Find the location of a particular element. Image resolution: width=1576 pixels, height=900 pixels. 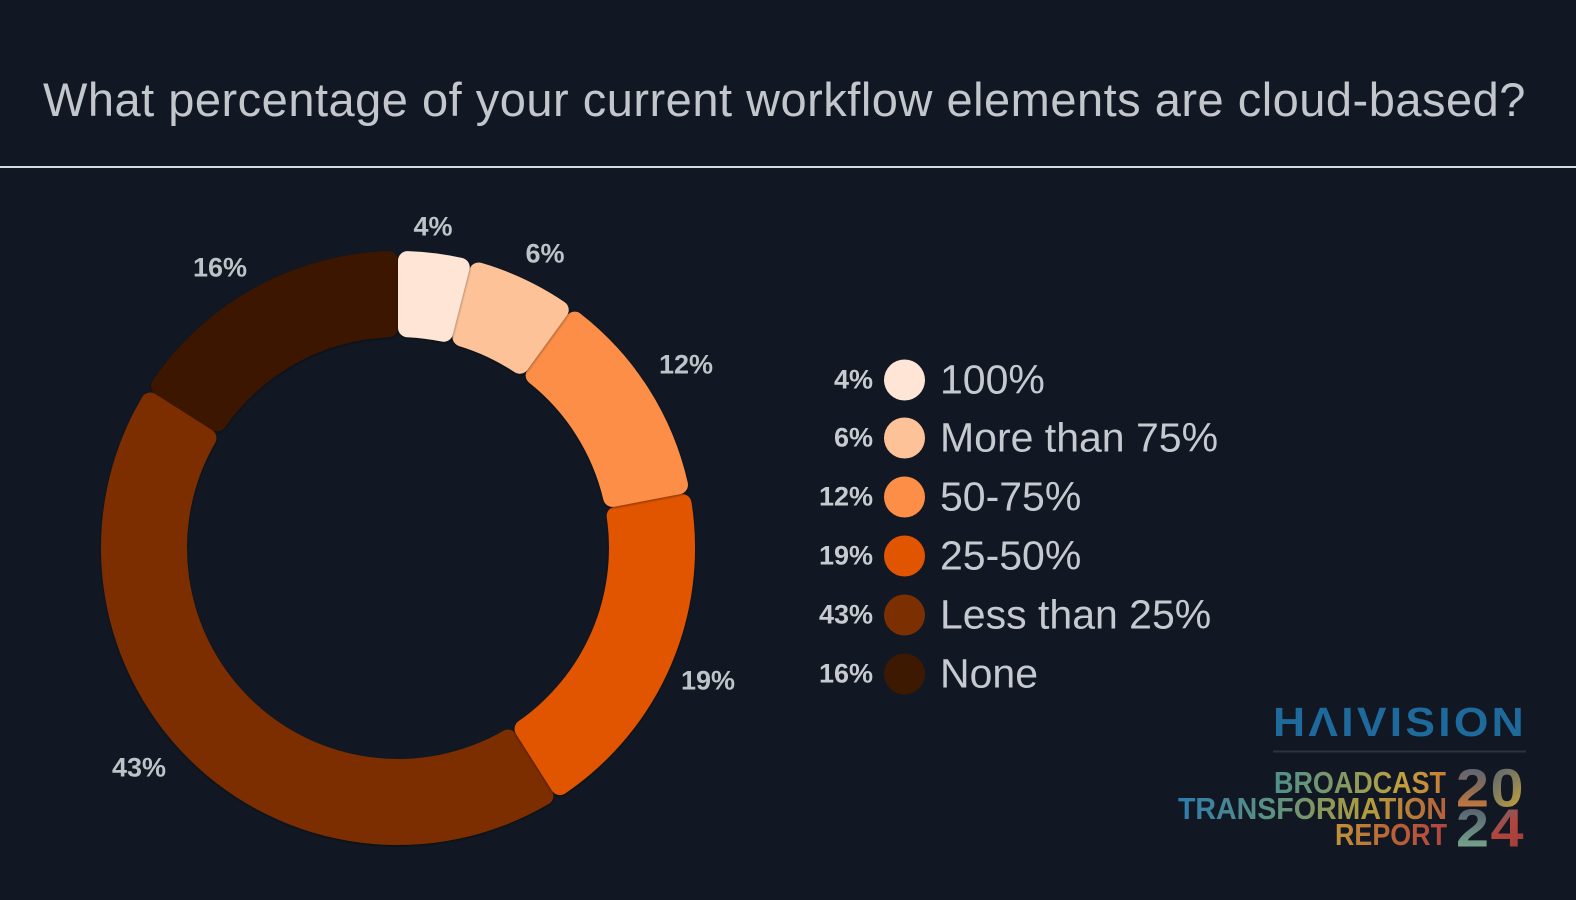

svg-text: HΛIVISION is located at coordinates (1400, 722).